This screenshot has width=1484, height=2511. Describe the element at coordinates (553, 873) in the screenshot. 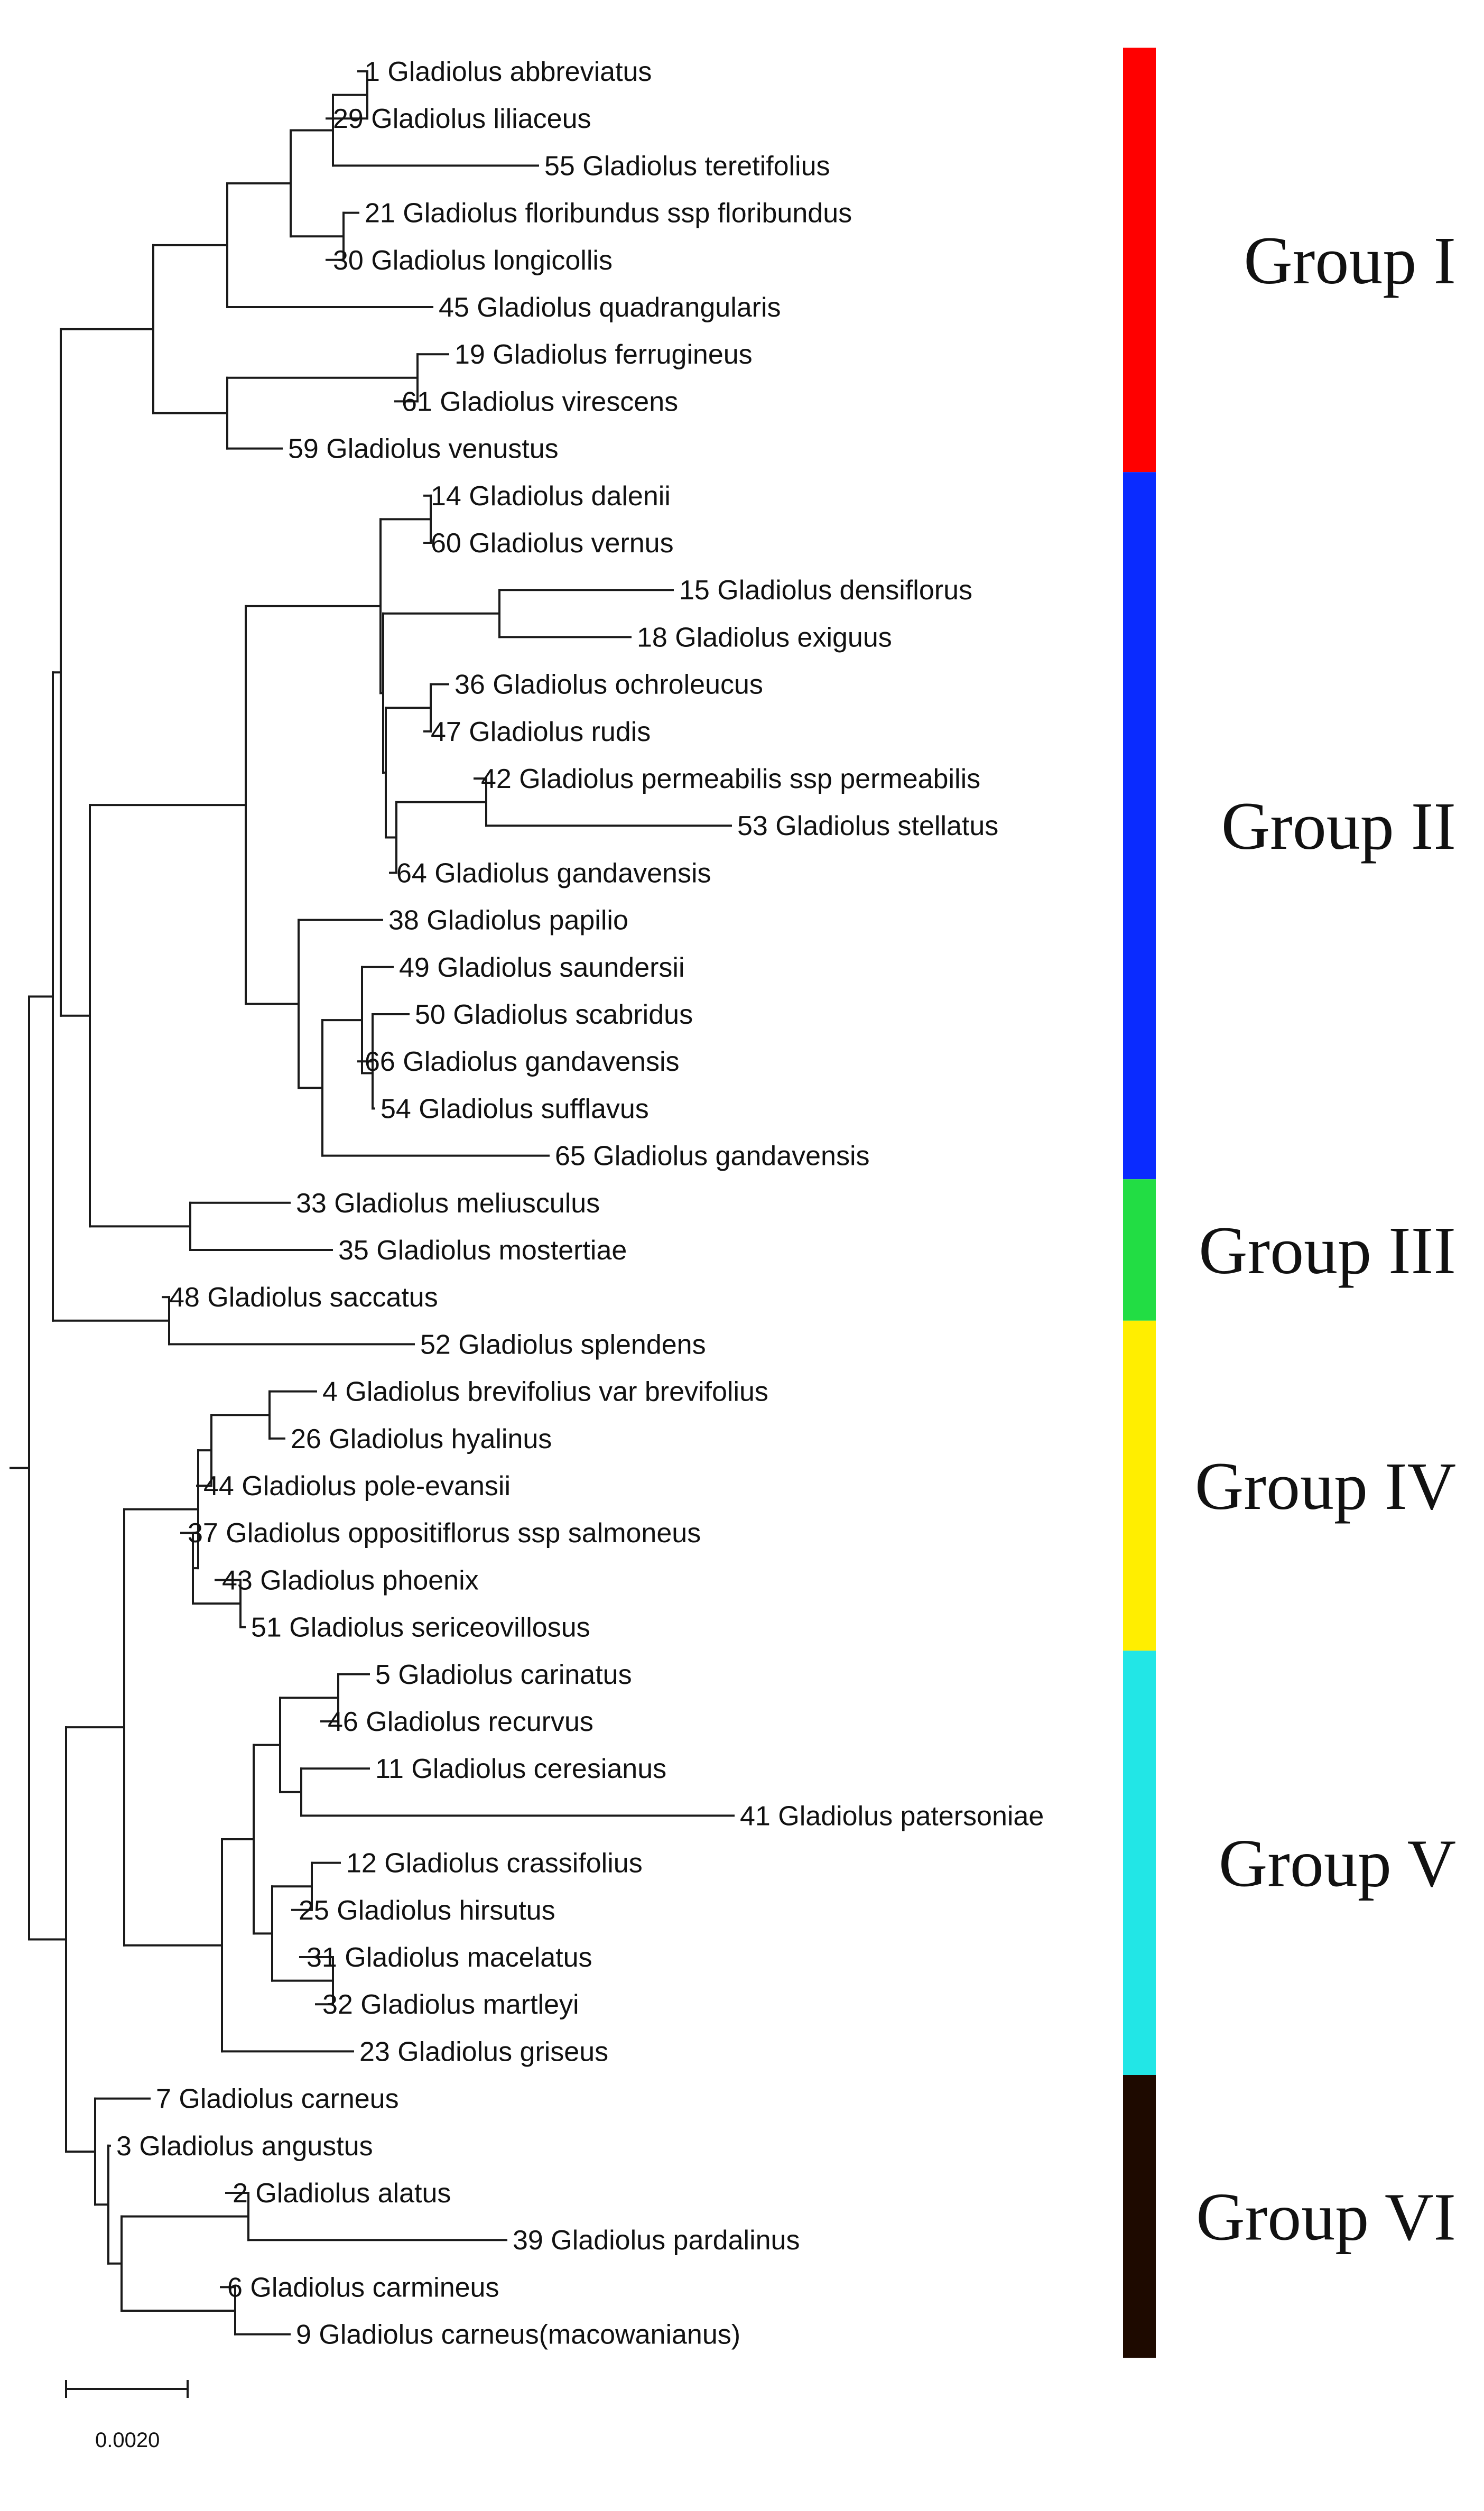

I see `leaf-label: 64 Gladiolus gandavensis` at that location.